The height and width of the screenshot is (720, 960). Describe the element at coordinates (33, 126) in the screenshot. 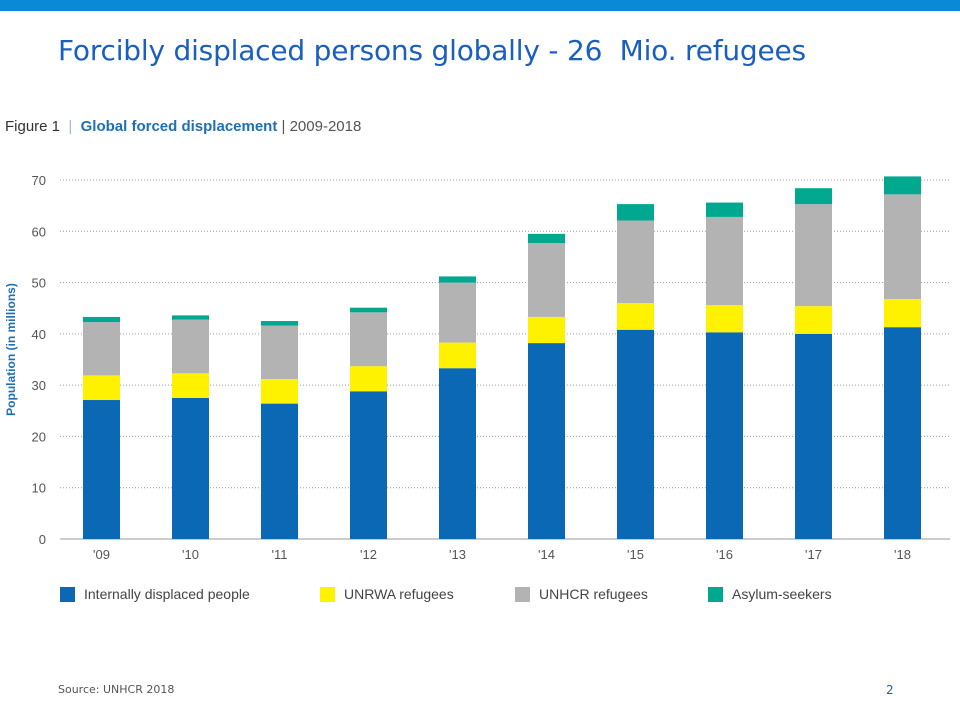

I see `figure-label: Figure 1` at that location.